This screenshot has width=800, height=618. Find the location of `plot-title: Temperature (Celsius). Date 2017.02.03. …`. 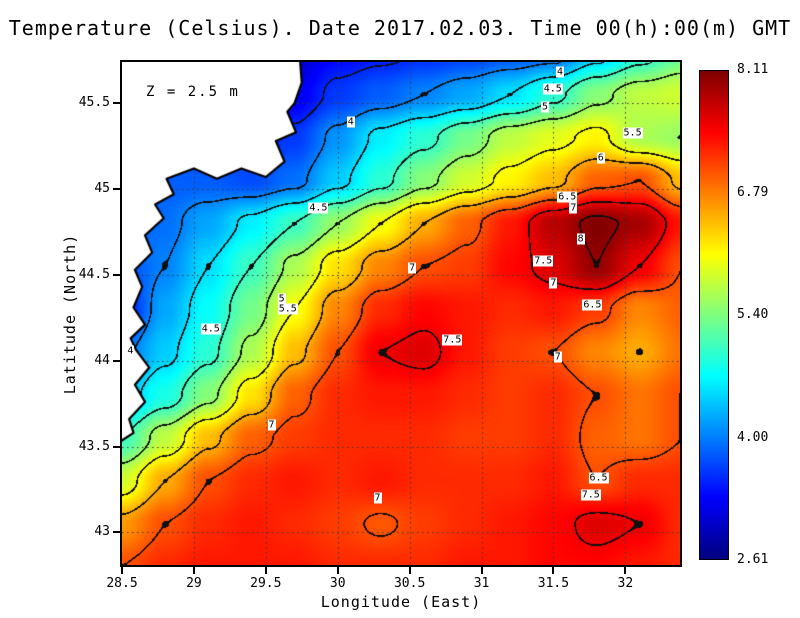

plot-title: Temperature (Celsius). Date 2017.02.03. … is located at coordinates (400, 28).